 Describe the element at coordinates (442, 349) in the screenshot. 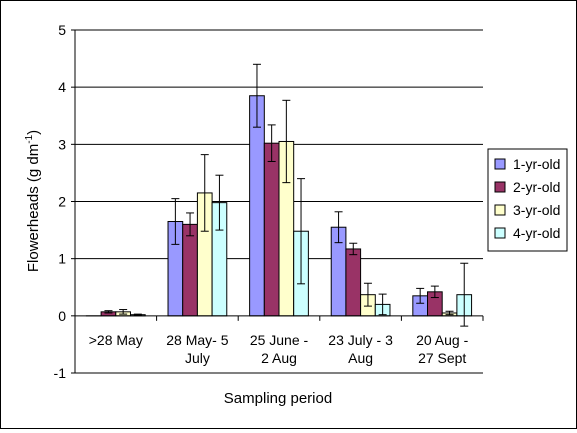

I see `x-tick-label: 20 Aug -27 Sept` at that location.